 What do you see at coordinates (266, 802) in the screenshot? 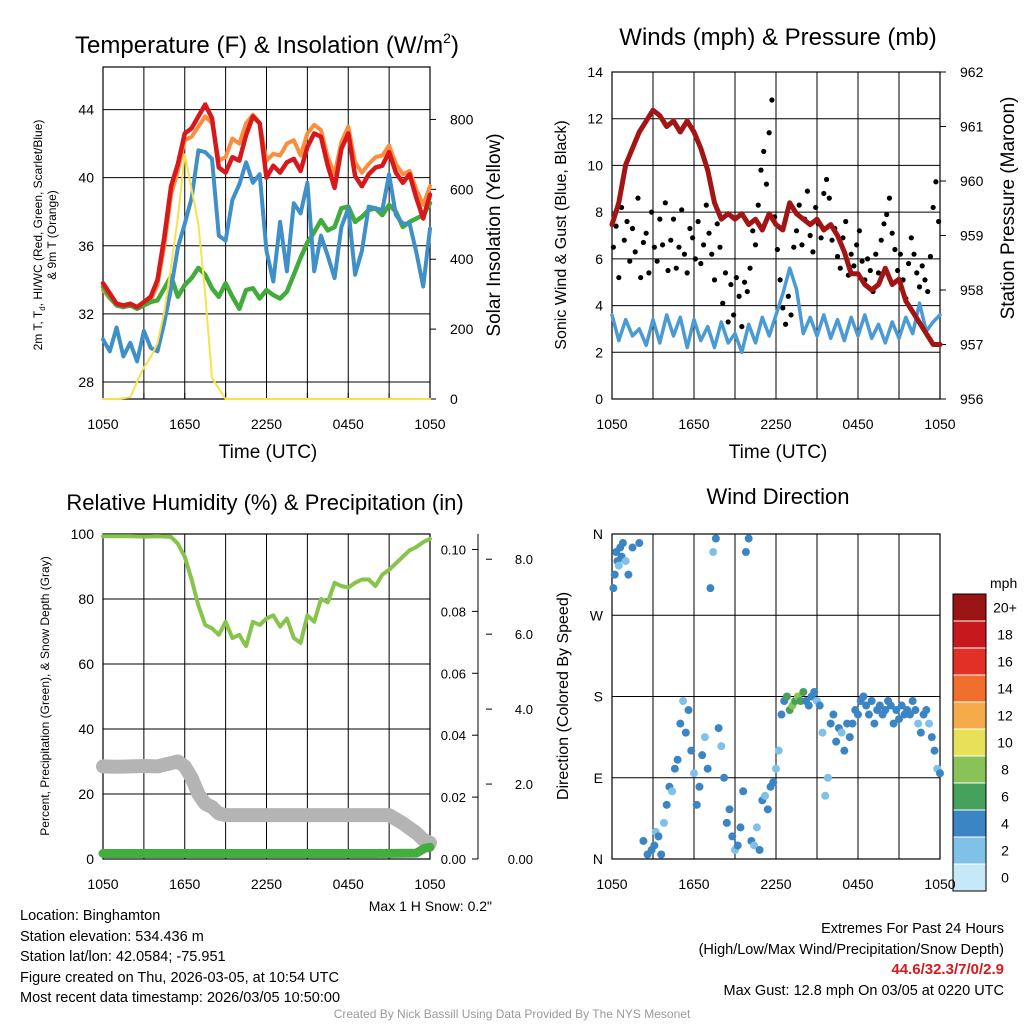
I see `snow-depth-line` at bounding box center [266, 802].